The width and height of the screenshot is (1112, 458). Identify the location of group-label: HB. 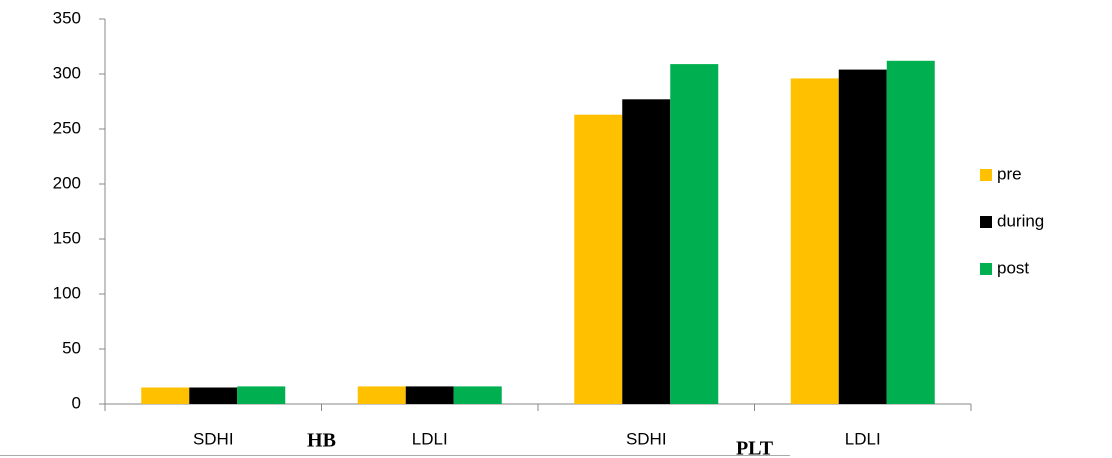
(321, 441).